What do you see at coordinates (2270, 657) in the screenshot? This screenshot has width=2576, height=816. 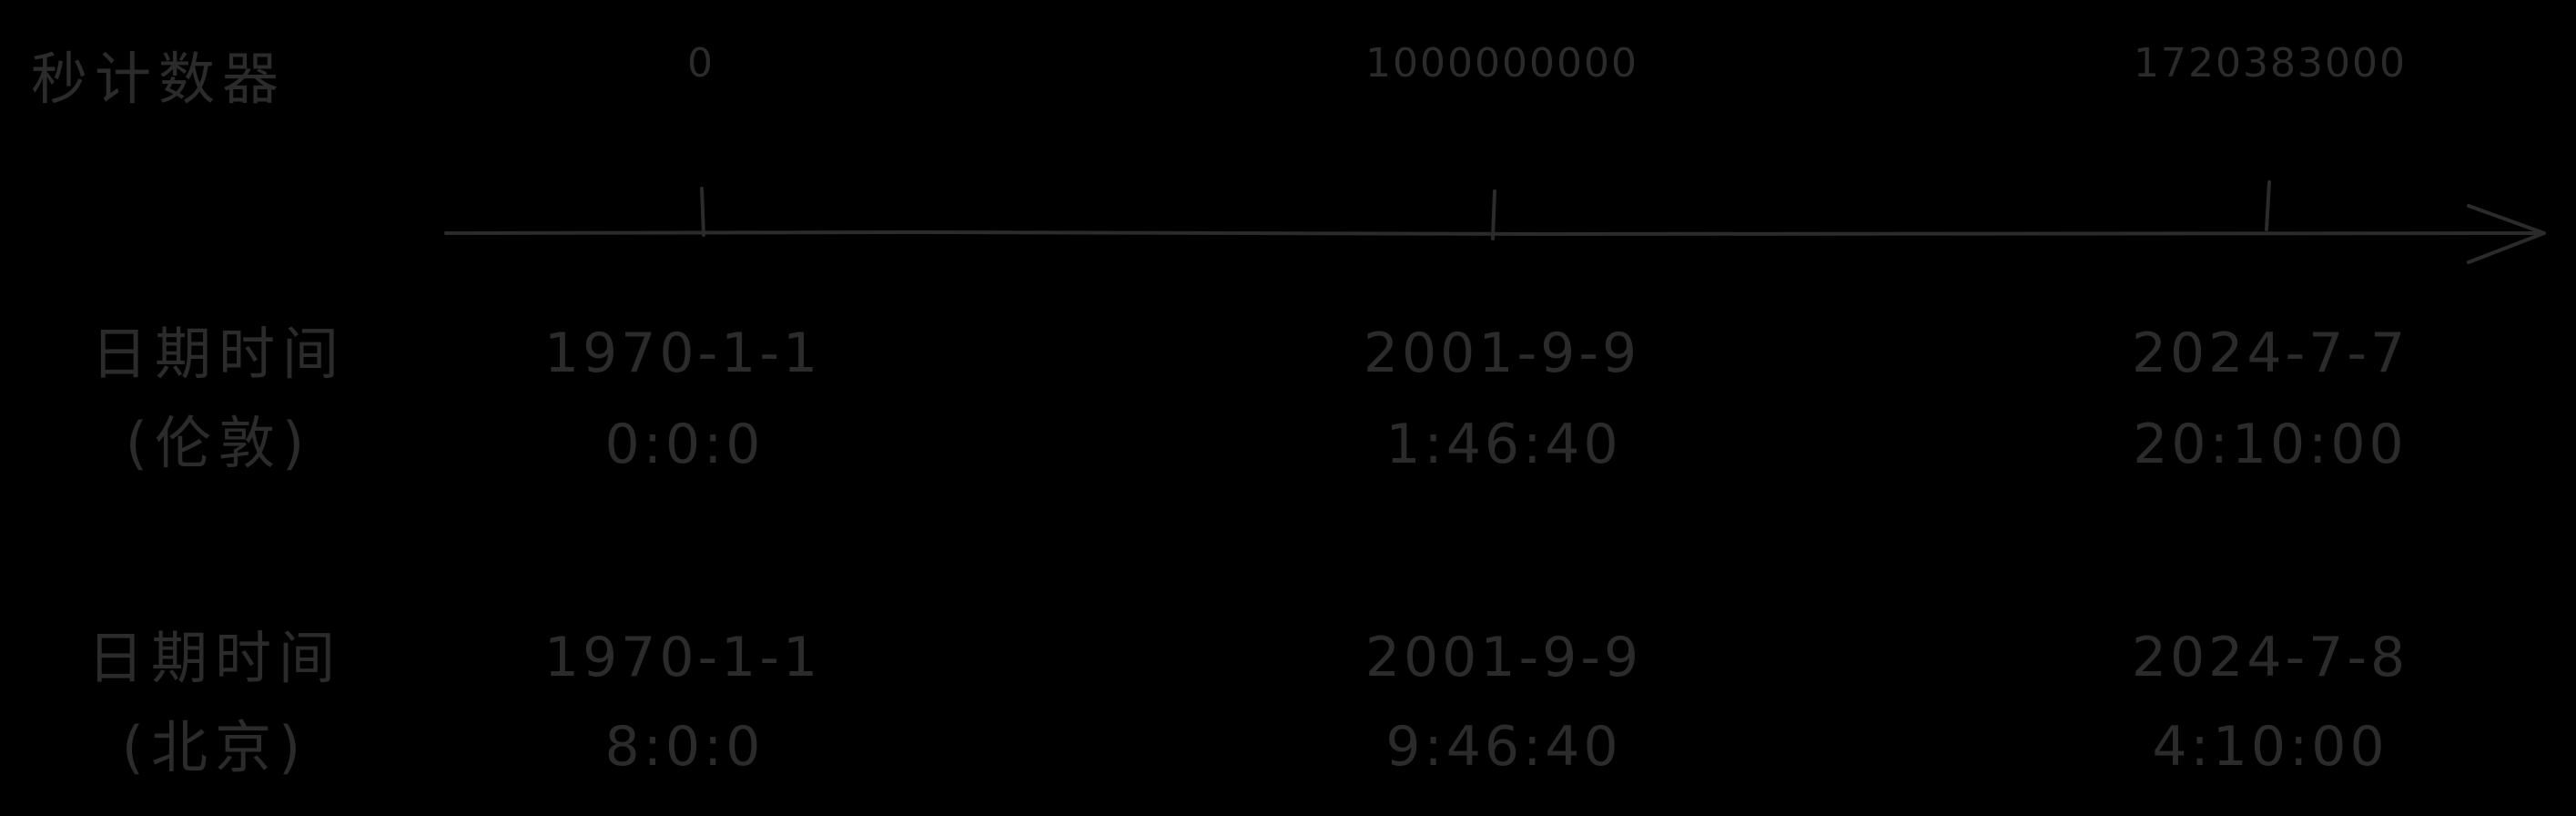 I see `tick-3-beijing-date: 2024-7-8` at bounding box center [2270, 657].